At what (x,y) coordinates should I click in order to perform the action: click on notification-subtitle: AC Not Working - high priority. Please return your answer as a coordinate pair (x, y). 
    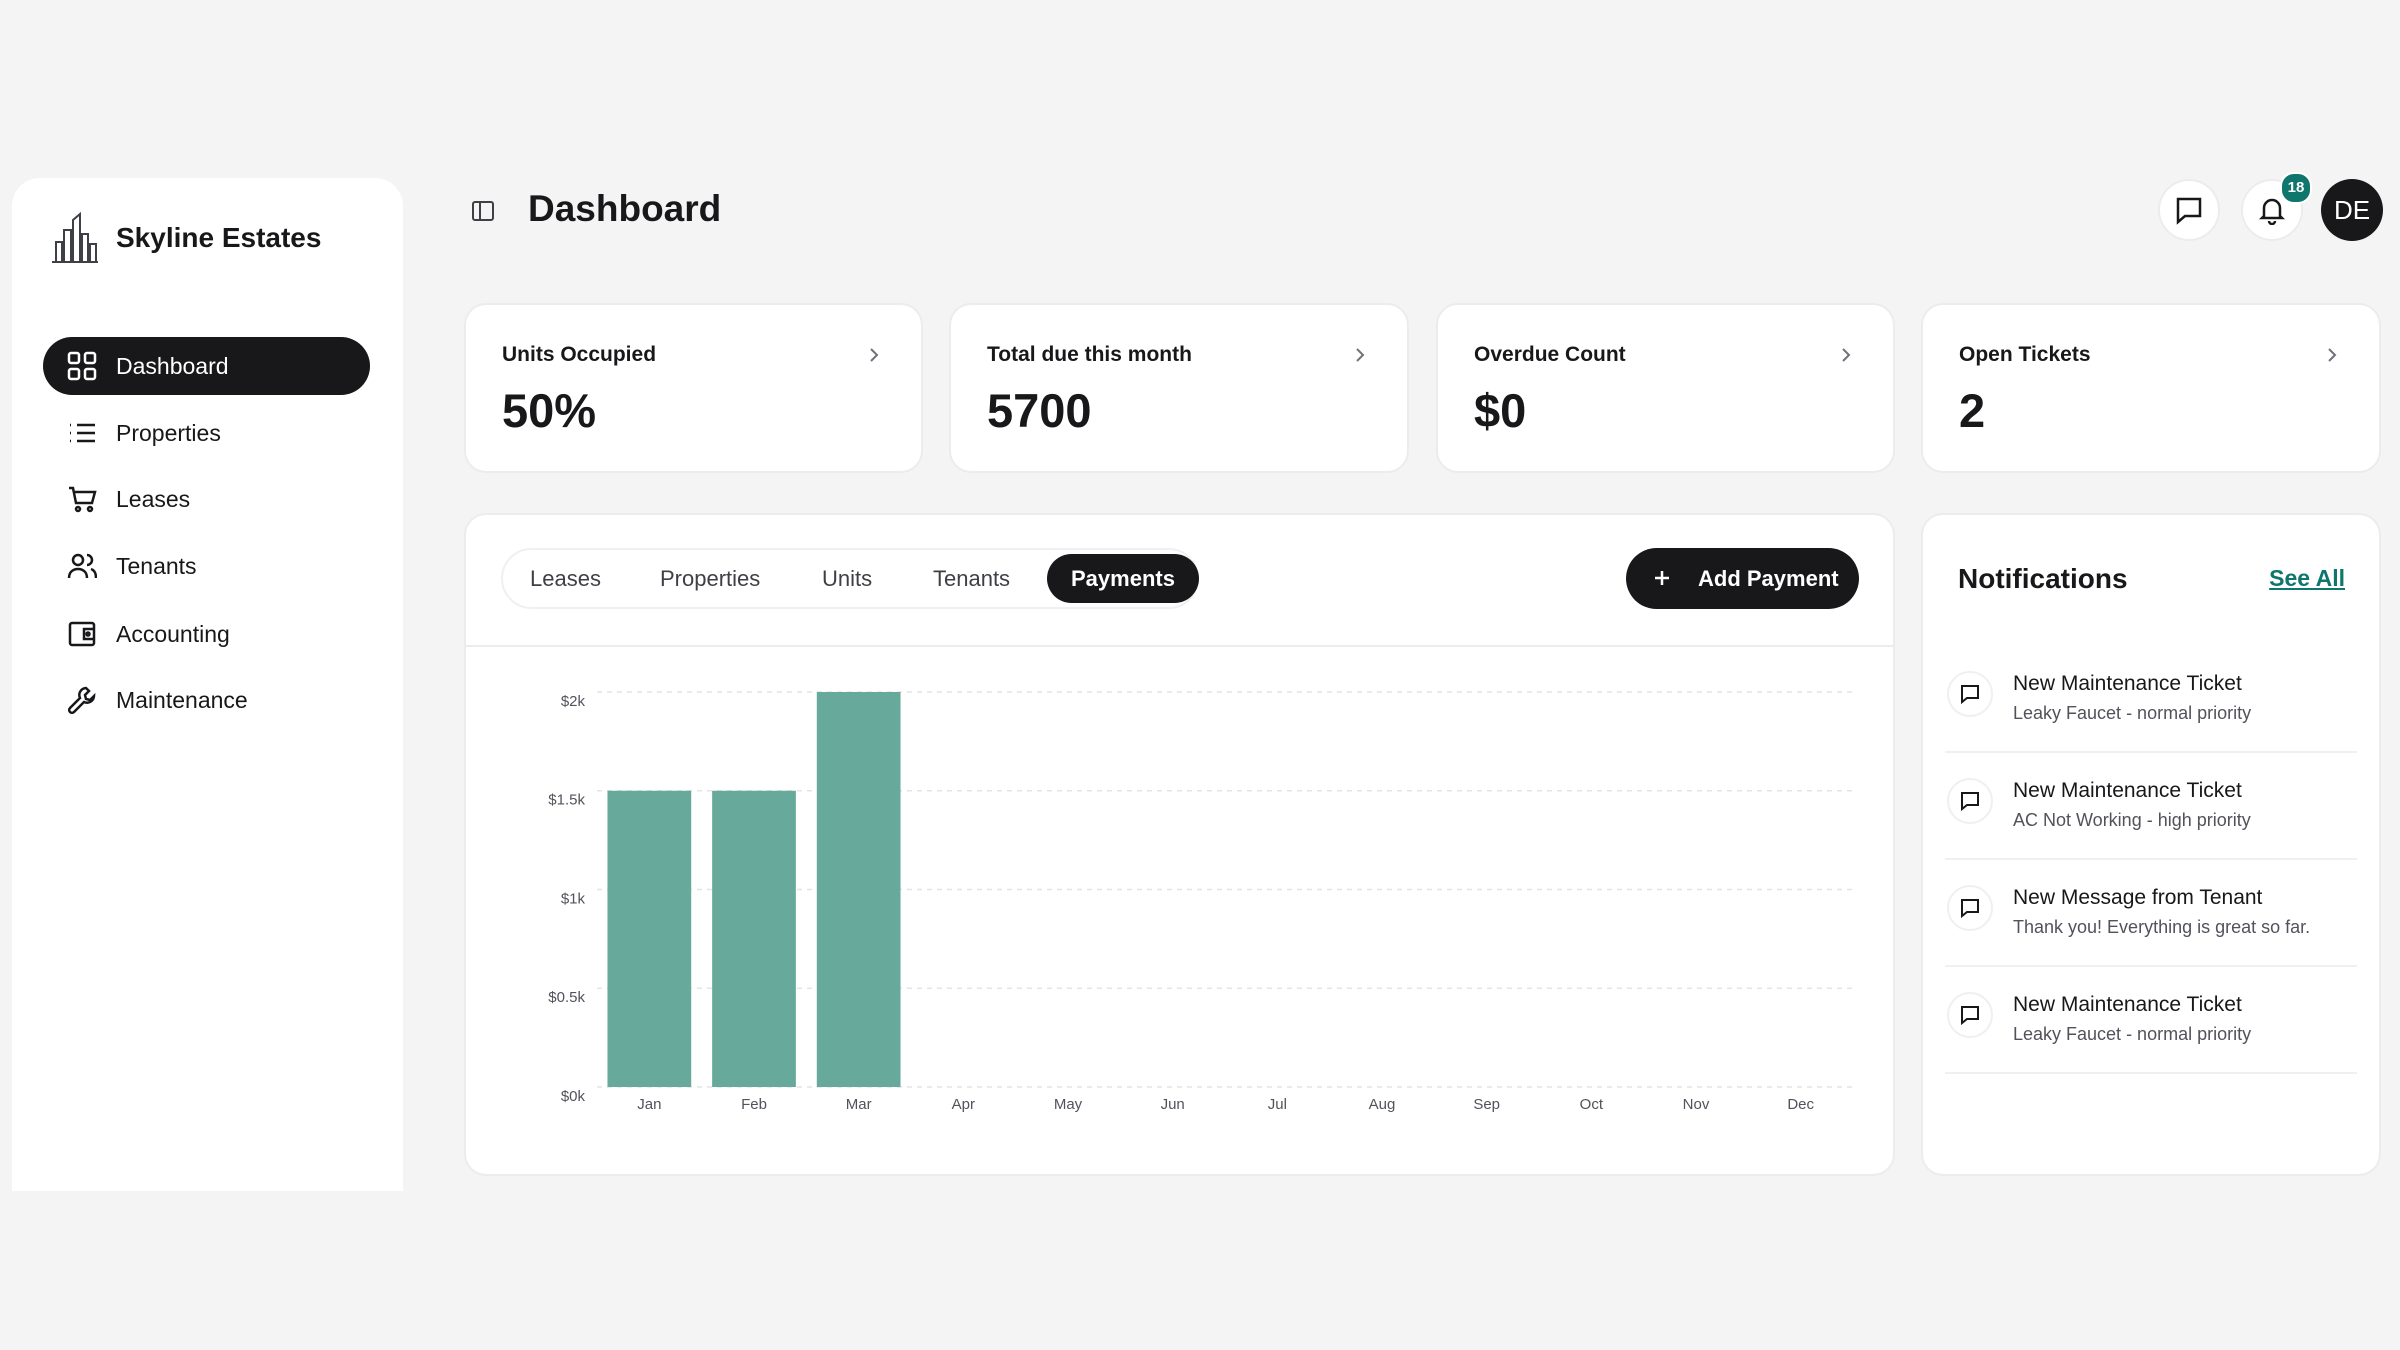
    Looking at the image, I should click on (2132, 820).